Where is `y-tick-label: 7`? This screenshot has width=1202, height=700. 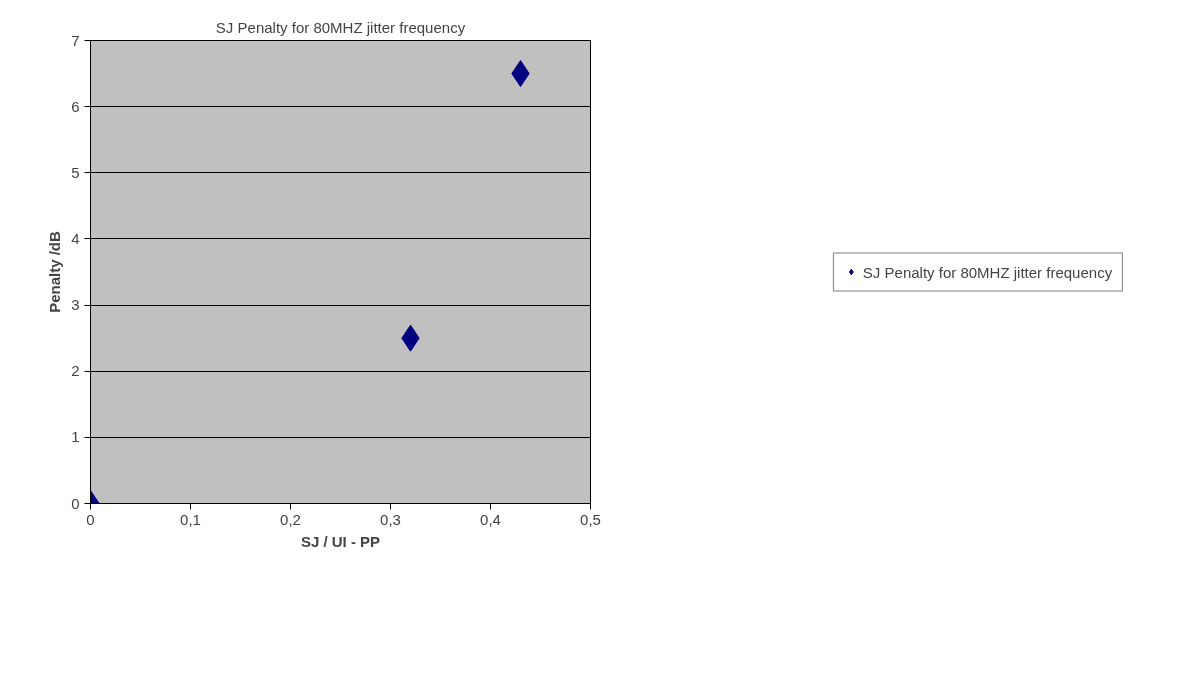
y-tick-label: 7 is located at coordinates (75, 40).